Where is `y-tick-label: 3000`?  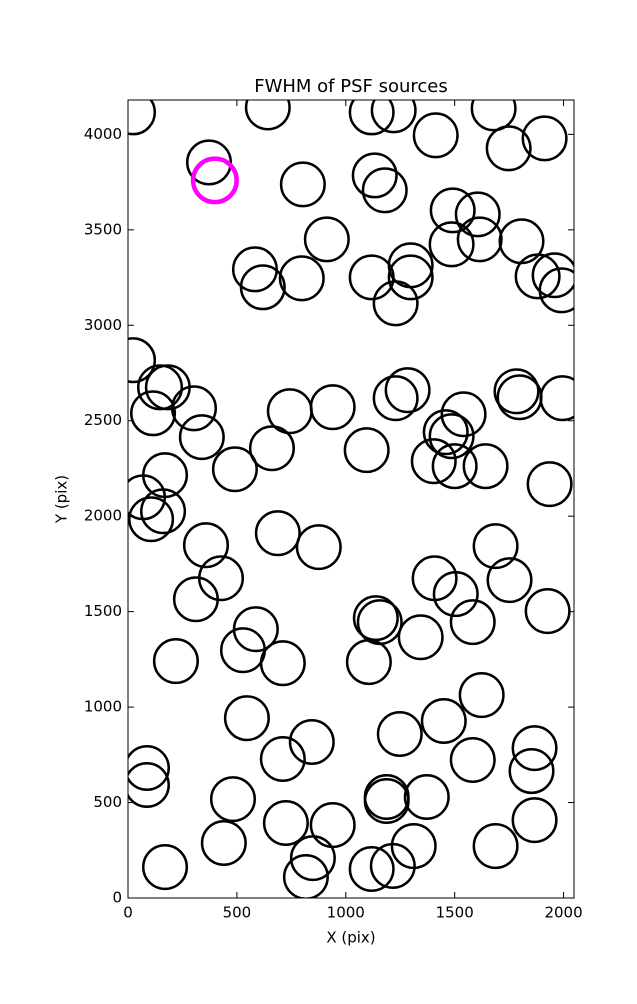 y-tick-label: 3000 is located at coordinates (103, 325).